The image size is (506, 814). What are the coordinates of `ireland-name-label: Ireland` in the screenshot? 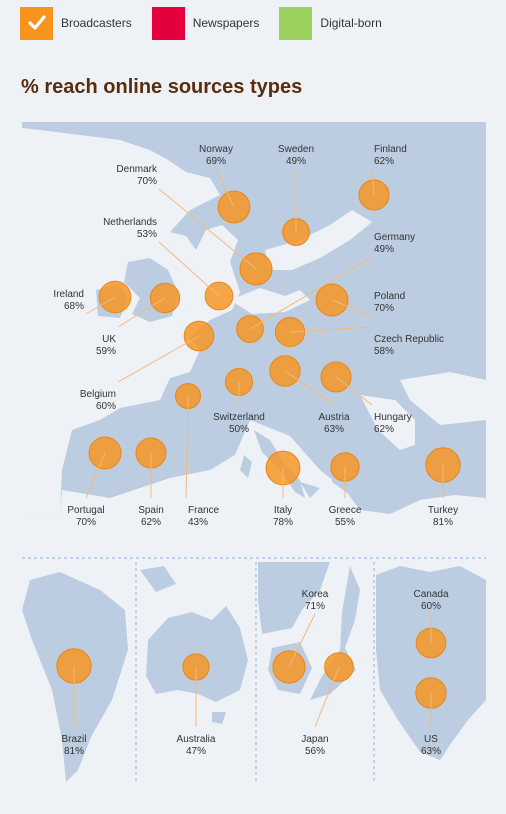 It's located at (68, 294).